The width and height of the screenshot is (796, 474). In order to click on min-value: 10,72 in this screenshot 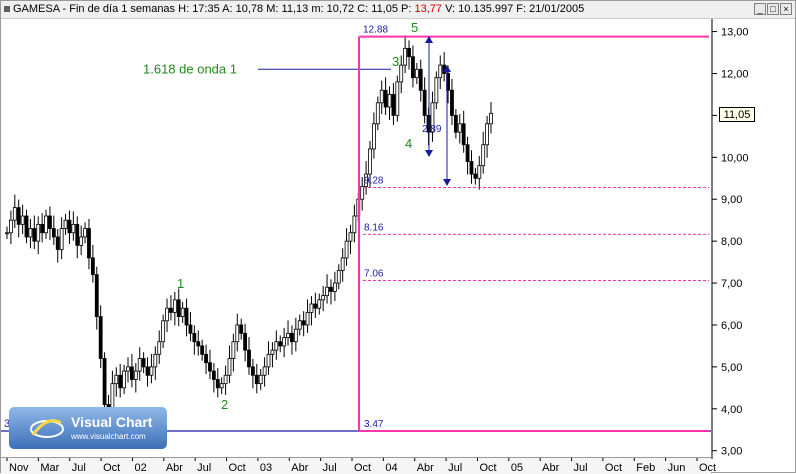, I will do `click(340, 9)`.